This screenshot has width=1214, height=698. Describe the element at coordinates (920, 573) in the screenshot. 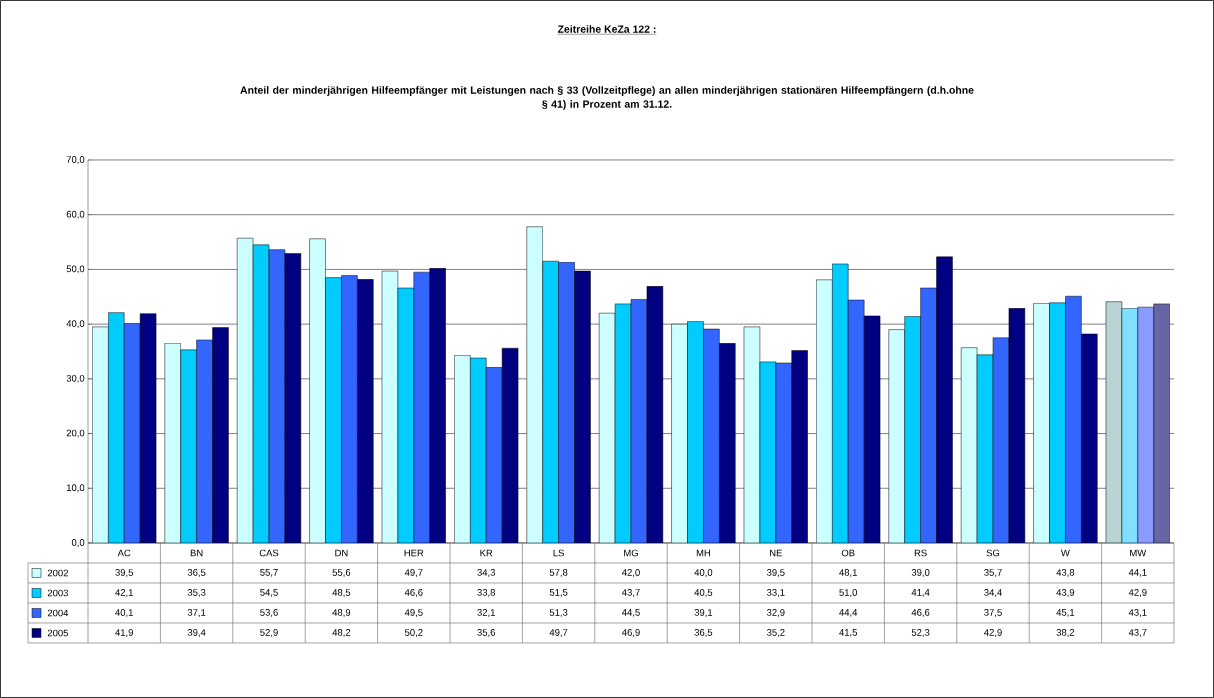

I see `data-label: 39,0` at that location.